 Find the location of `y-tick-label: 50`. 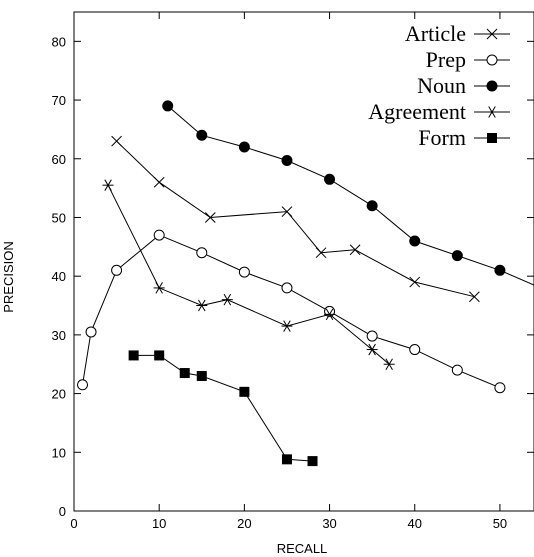

y-tick-label: 50 is located at coordinates (59, 217).